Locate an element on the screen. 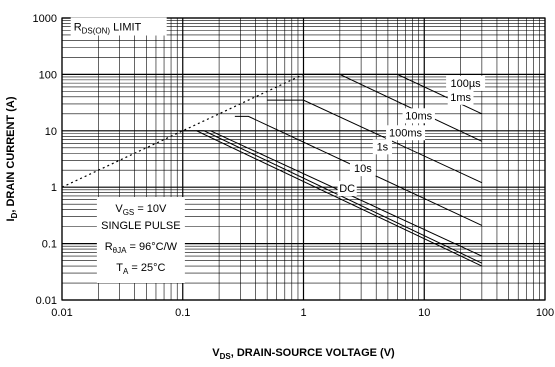 Image resolution: width=555 pixels, height=367 pixels. series-line-100ms is located at coordinates (358, 170).